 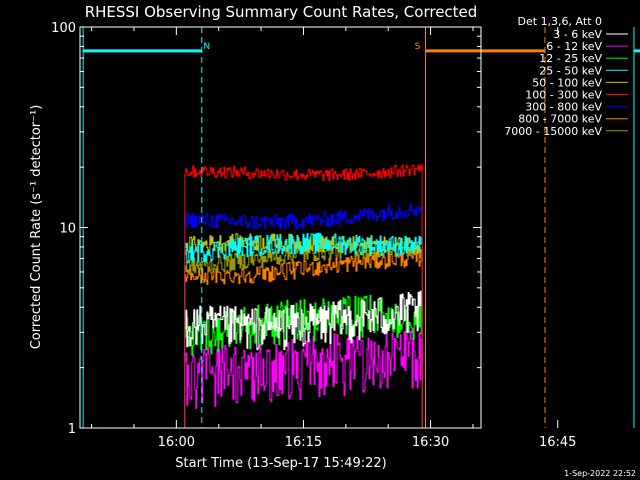 What do you see at coordinates (63, 28) in the screenshot?
I see `y-tick-label-100: 100` at bounding box center [63, 28].